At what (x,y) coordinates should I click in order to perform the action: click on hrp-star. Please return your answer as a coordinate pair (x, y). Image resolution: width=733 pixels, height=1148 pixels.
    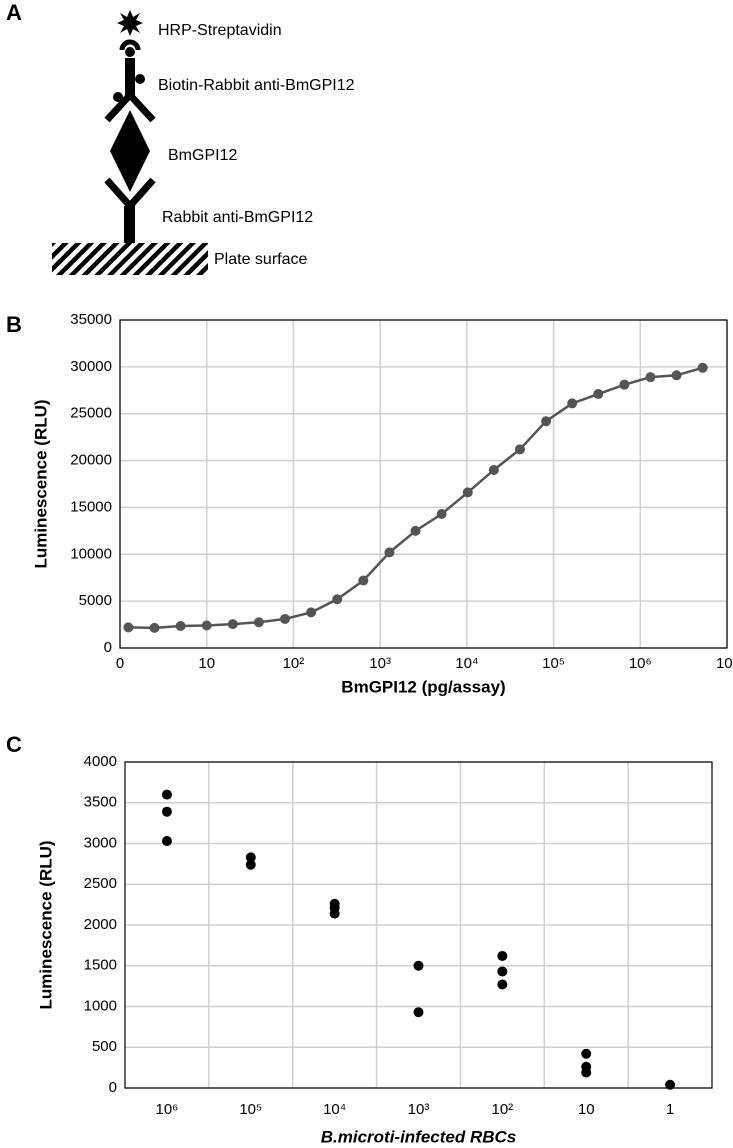
    Looking at the image, I should click on (130, 23).